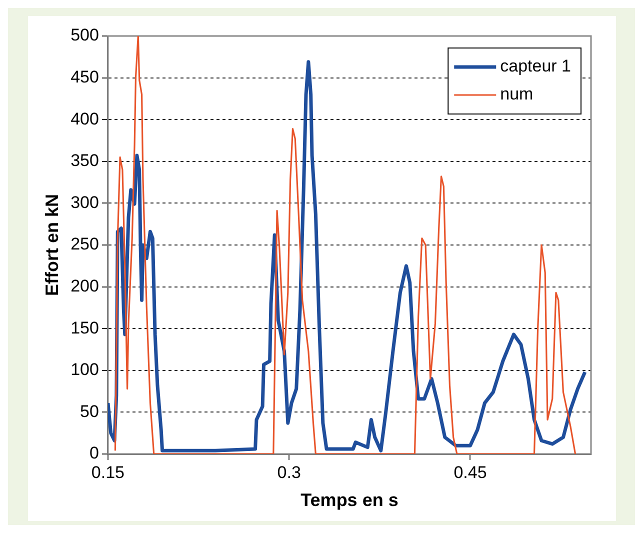 This screenshot has height=533, width=643. I want to click on x-tick-label: 0.15, so click(108, 472).